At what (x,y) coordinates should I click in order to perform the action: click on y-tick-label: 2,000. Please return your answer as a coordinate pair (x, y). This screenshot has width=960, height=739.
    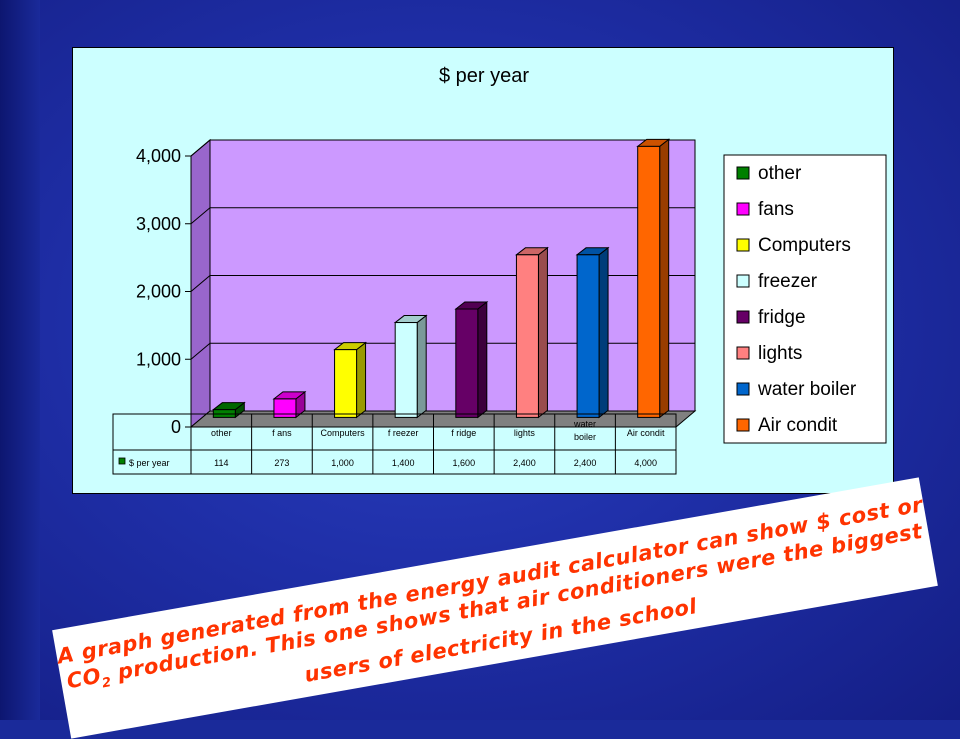
    Looking at the image, I should click on (158, 292).